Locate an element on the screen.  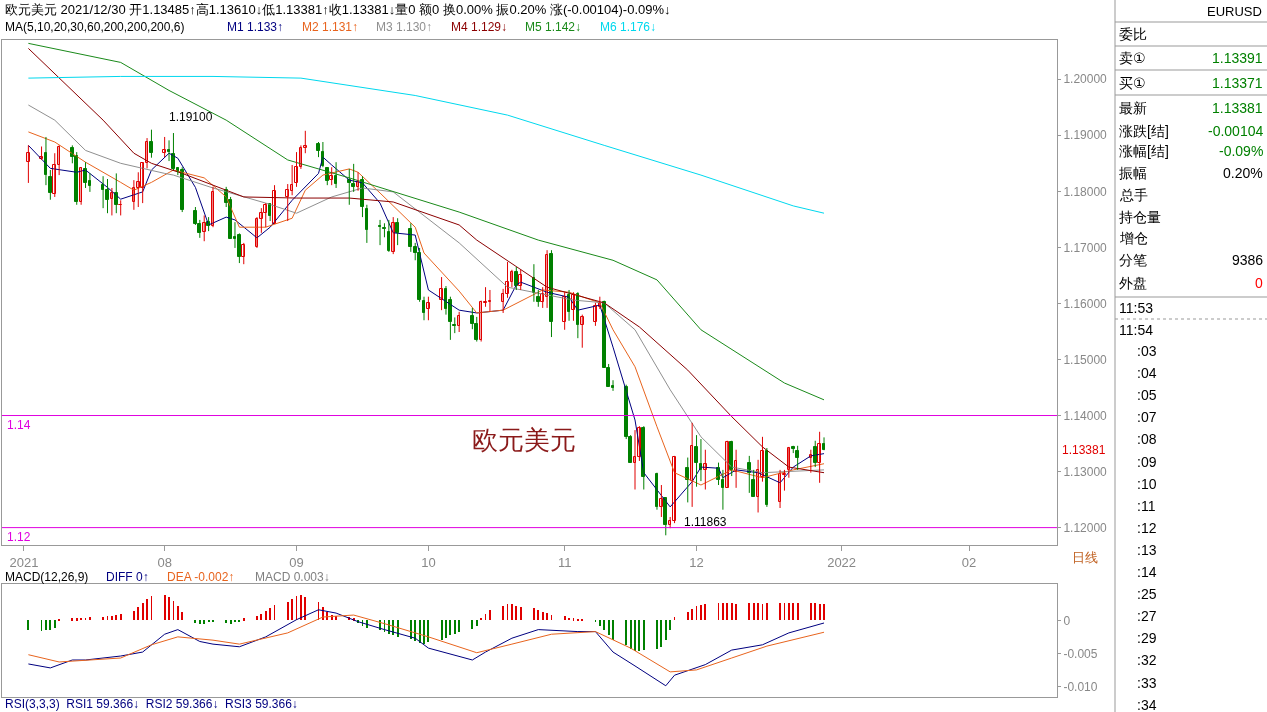
y-tick-label: 1.13000 is located at coordinates (1085, 471).